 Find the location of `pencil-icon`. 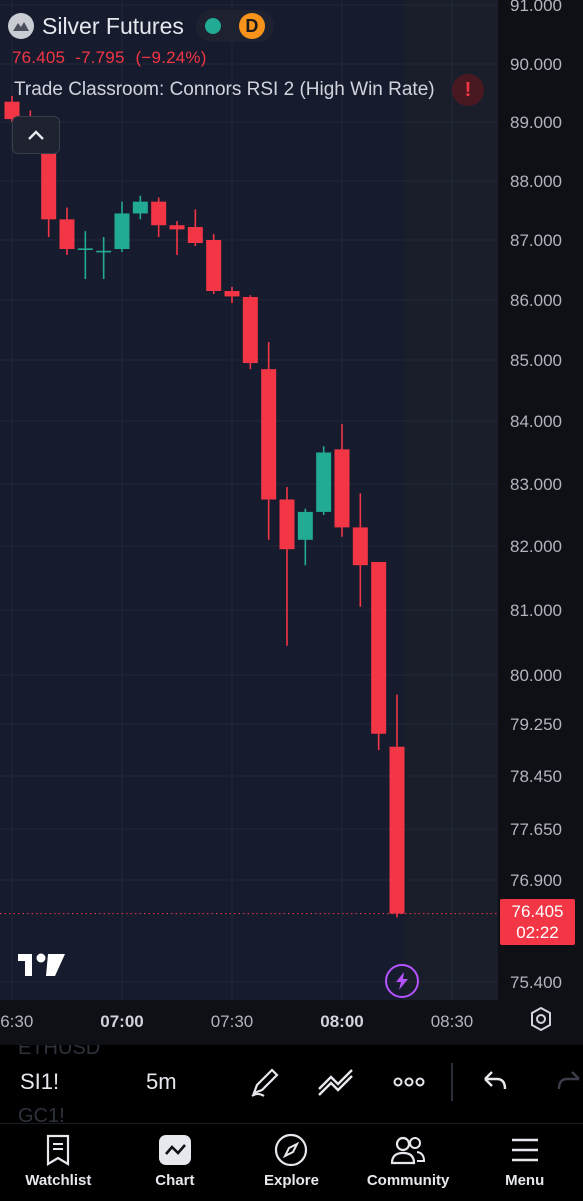

pencil-icon is located at coordinates (265, 1084).